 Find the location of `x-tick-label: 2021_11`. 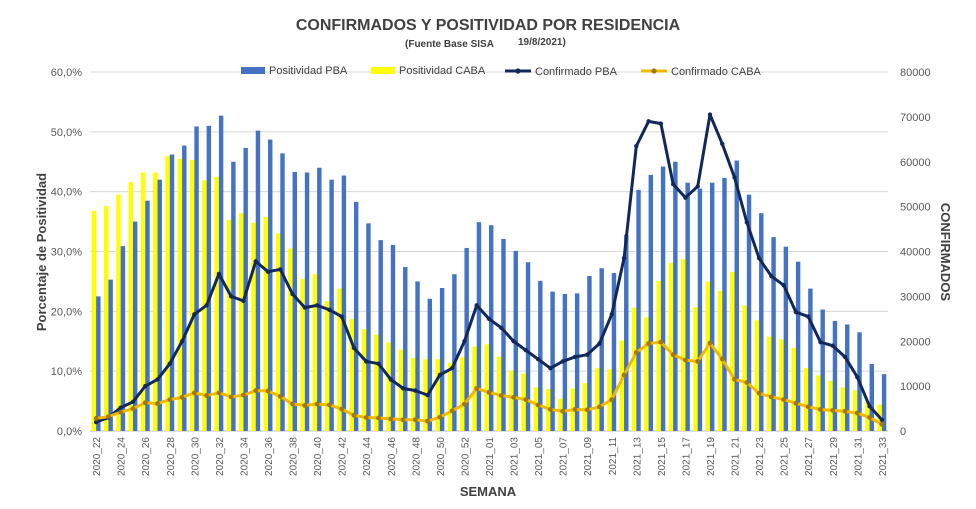

x-tick-label: 2021_11 is located at coordinates (613, 456).